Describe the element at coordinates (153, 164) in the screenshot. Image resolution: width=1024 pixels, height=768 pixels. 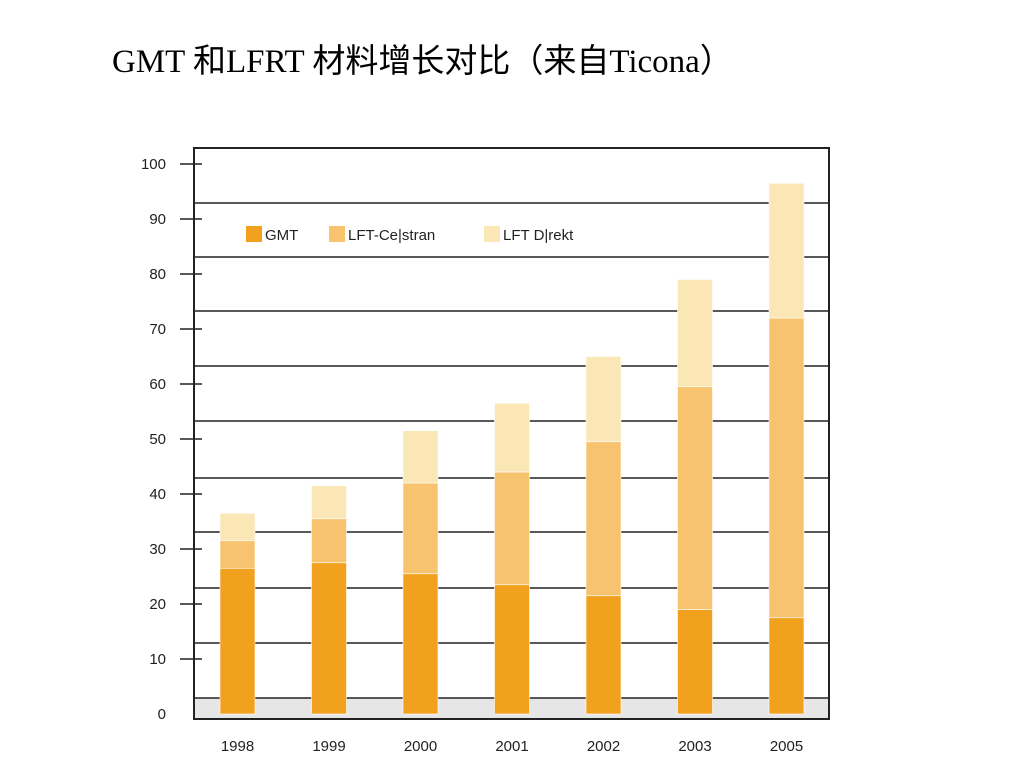
I see `y-tick-label: 100` at that location.